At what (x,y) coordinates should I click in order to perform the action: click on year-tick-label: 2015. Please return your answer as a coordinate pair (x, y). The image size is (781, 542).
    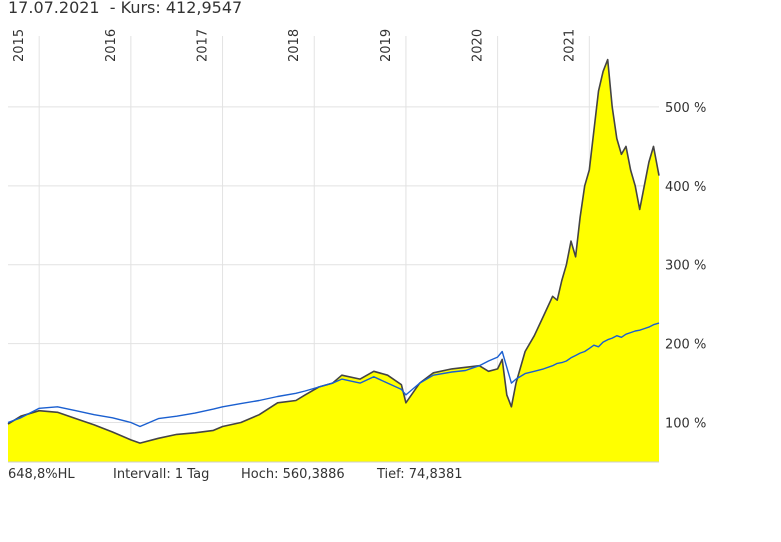
    Looking at the image, I should click on (19, 45).